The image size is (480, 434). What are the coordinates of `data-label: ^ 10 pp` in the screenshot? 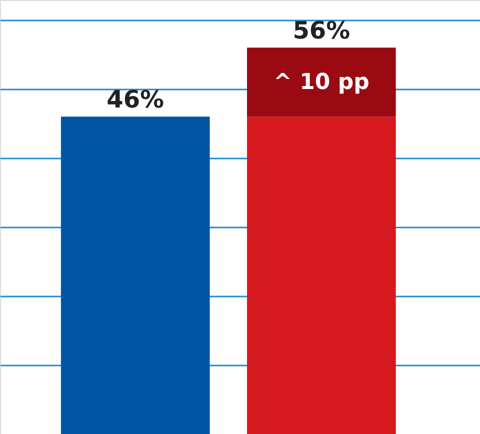 It's located at (321, 83).